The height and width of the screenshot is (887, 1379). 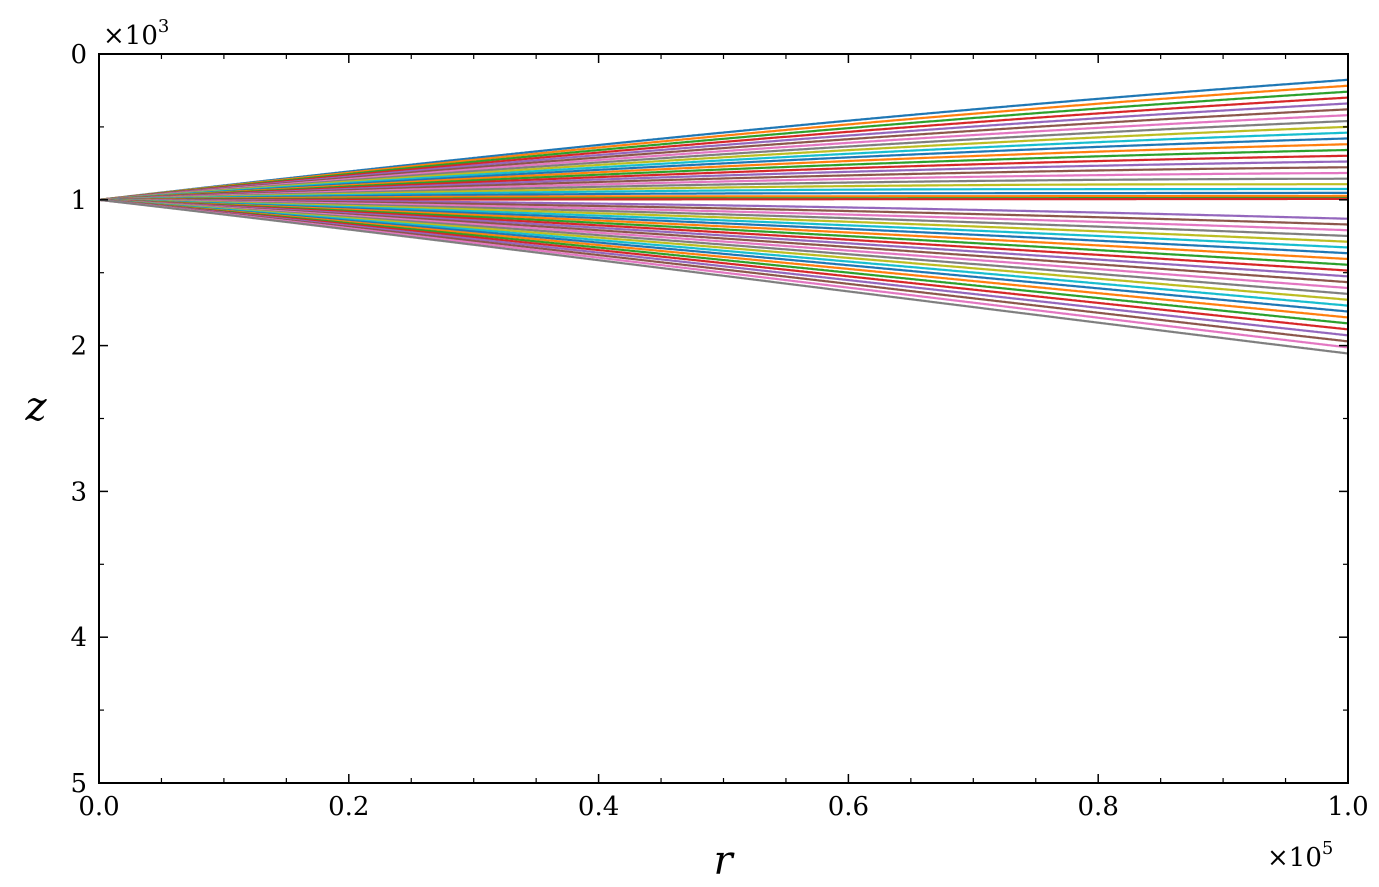 I want to click on x-tick-label: 0.6, so click(x=848, y=807).